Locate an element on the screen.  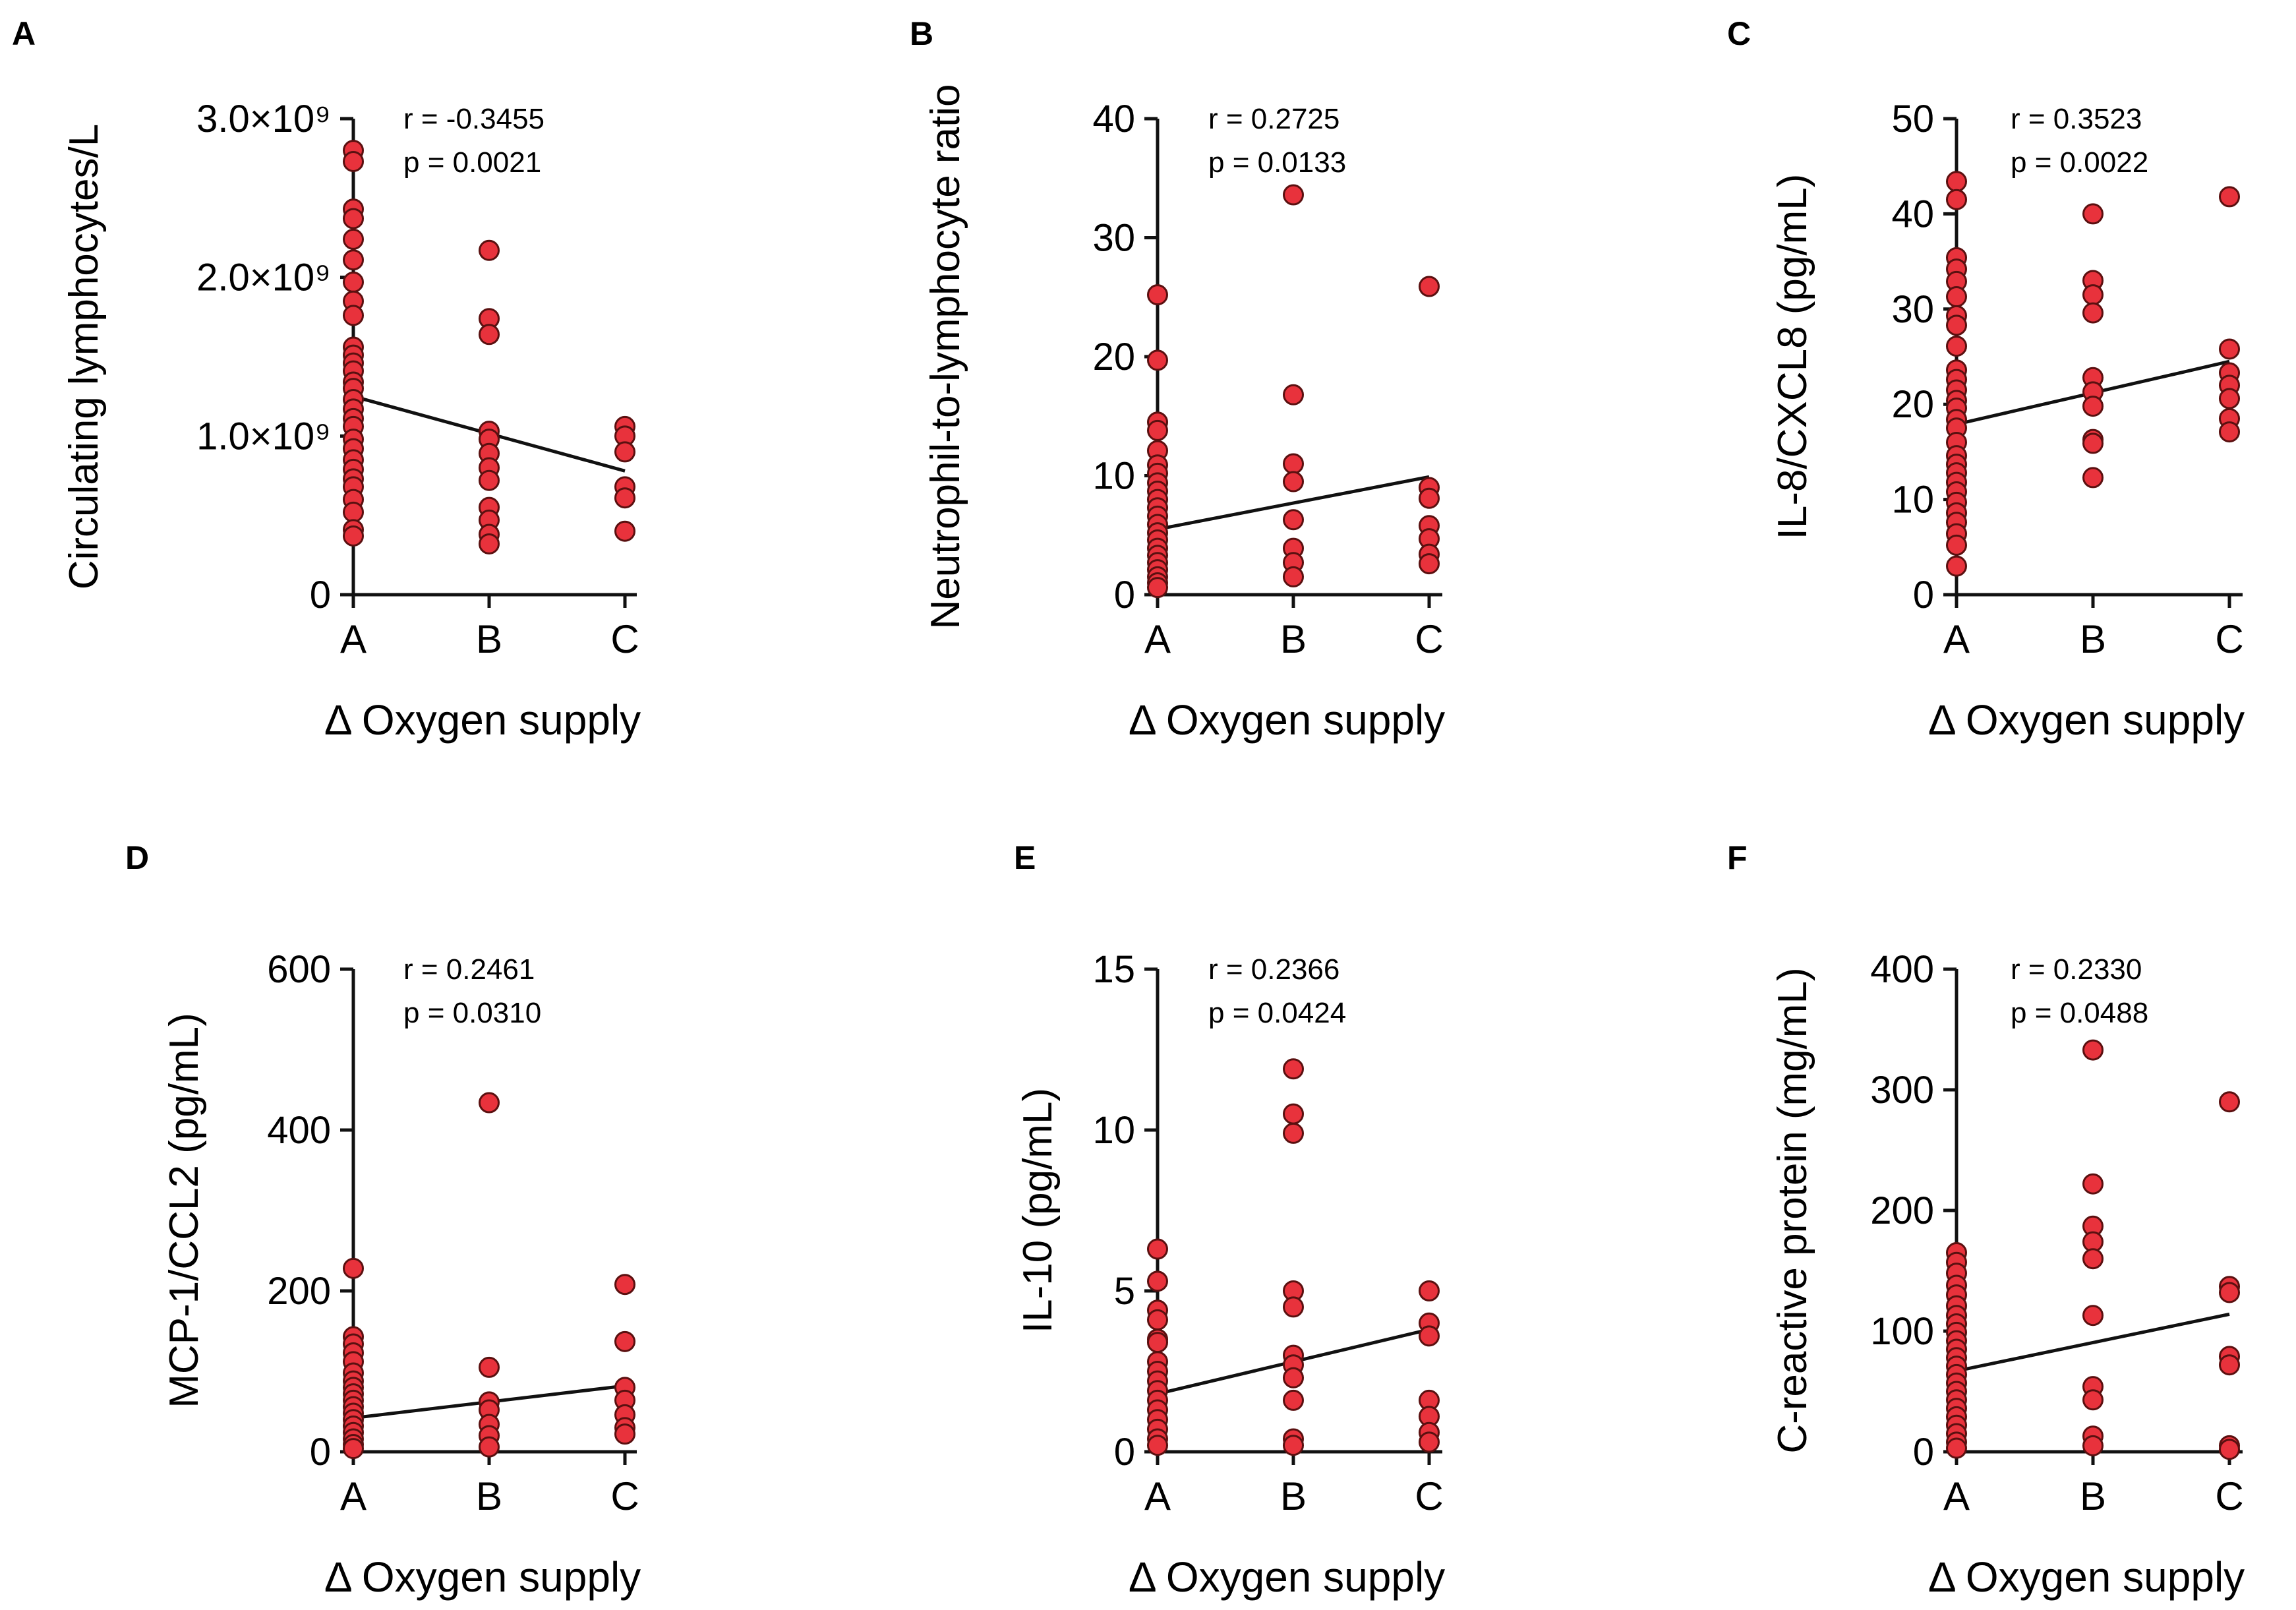
panel-label: B is located at coordinates (922, 33).